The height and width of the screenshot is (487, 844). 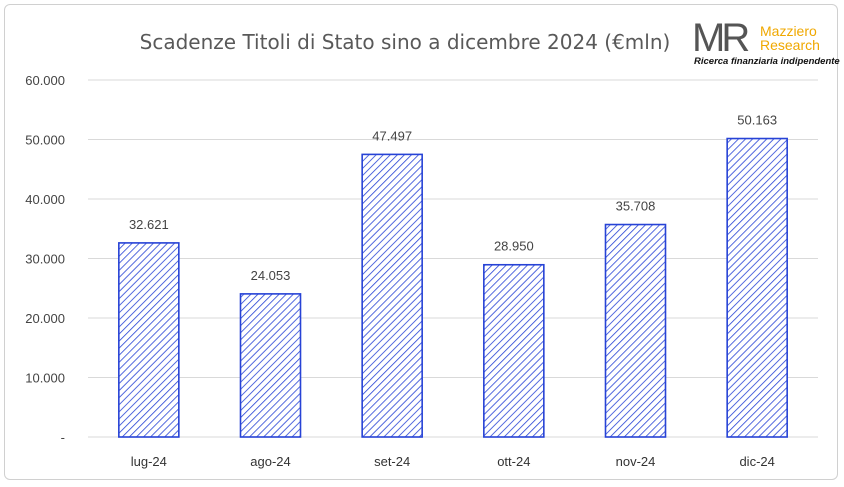 What do you see at coordinates (392, 135) in the screenshot?
I see `data-label: 47.497` at bounding box center [392, 135].